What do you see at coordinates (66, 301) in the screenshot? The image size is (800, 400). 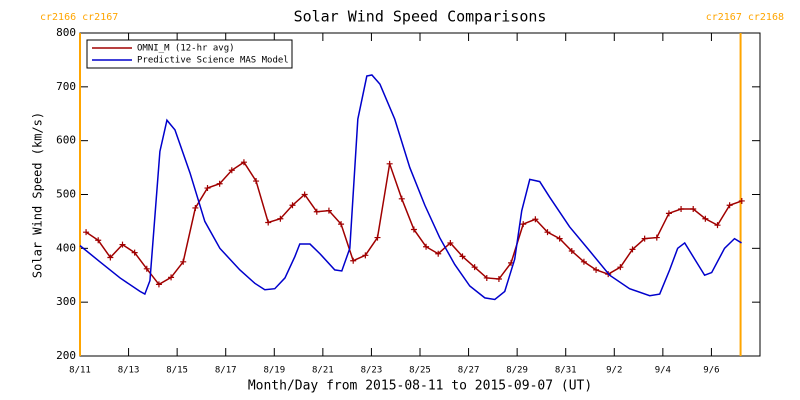 I see `y-tick-label: 300` at bounding box center [66, 301].